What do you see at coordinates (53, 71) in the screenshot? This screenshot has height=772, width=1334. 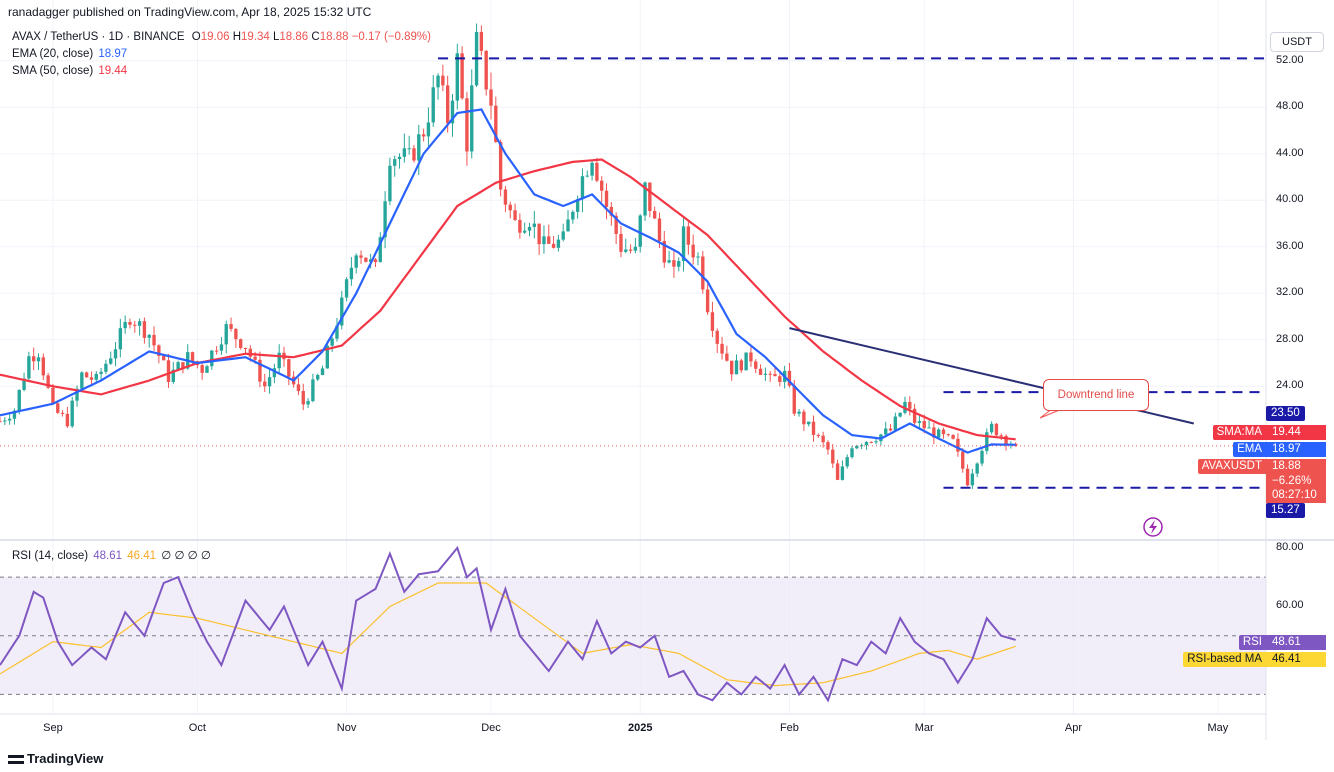 I see `sma-legend-label: SMA (50, close)` at bounding box center [53, 71].